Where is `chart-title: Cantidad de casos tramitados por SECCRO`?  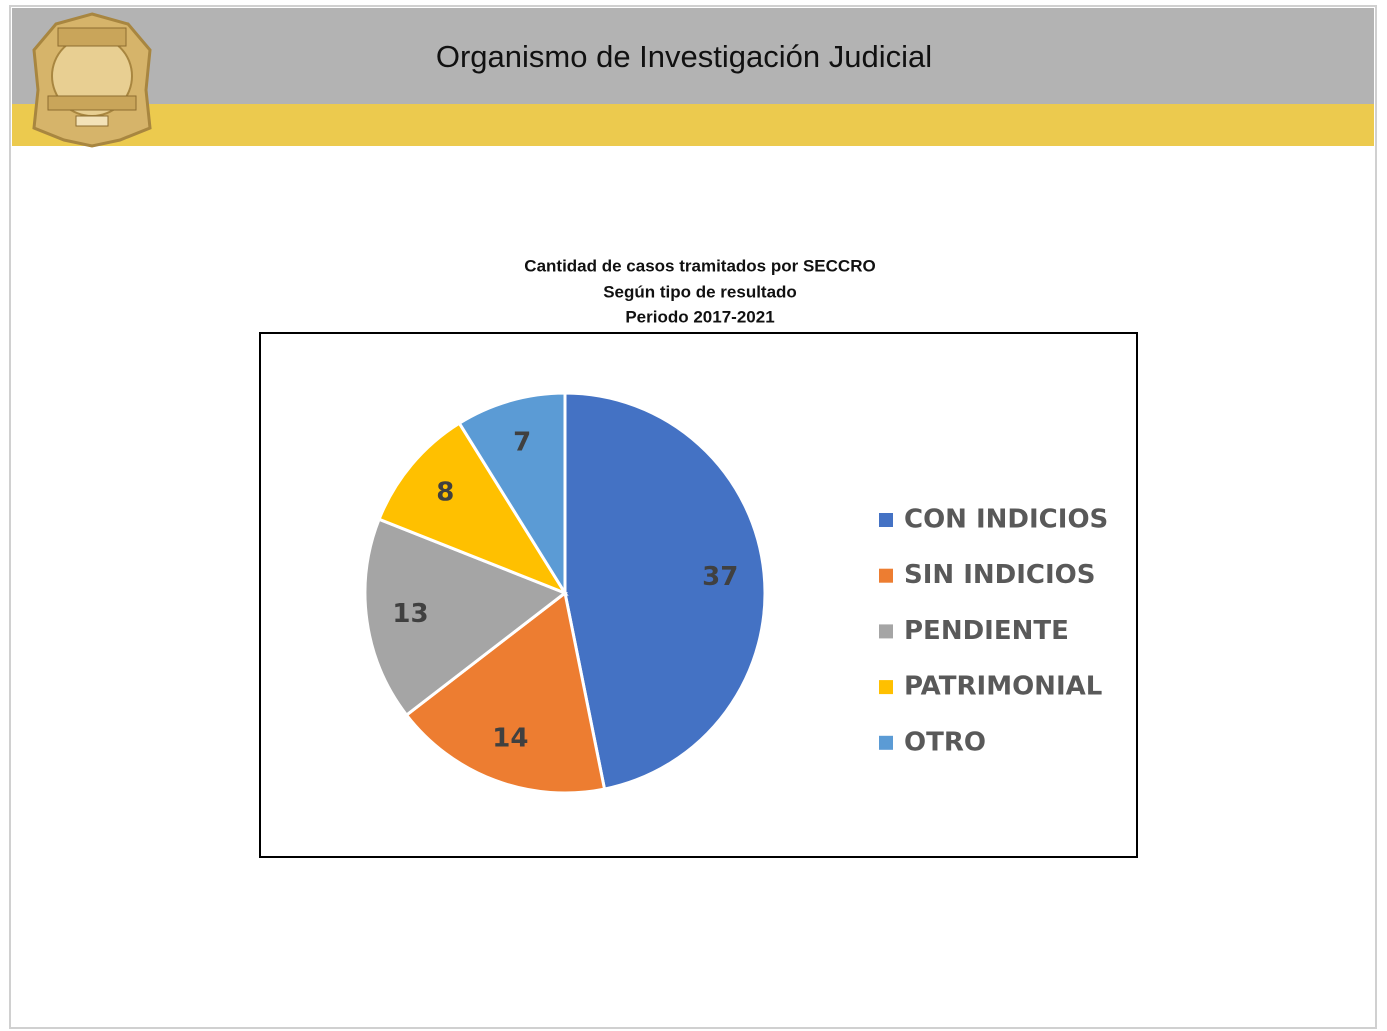 chart-title: Cantidad de casos tramitados por SECCRO is located at coordinates (699, 265).